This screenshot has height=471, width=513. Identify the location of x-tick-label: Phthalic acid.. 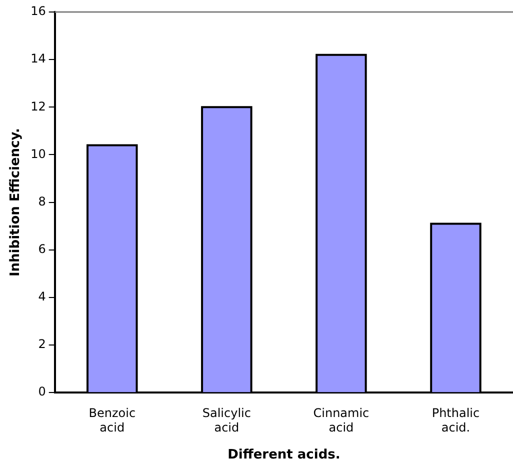
(456, 420).